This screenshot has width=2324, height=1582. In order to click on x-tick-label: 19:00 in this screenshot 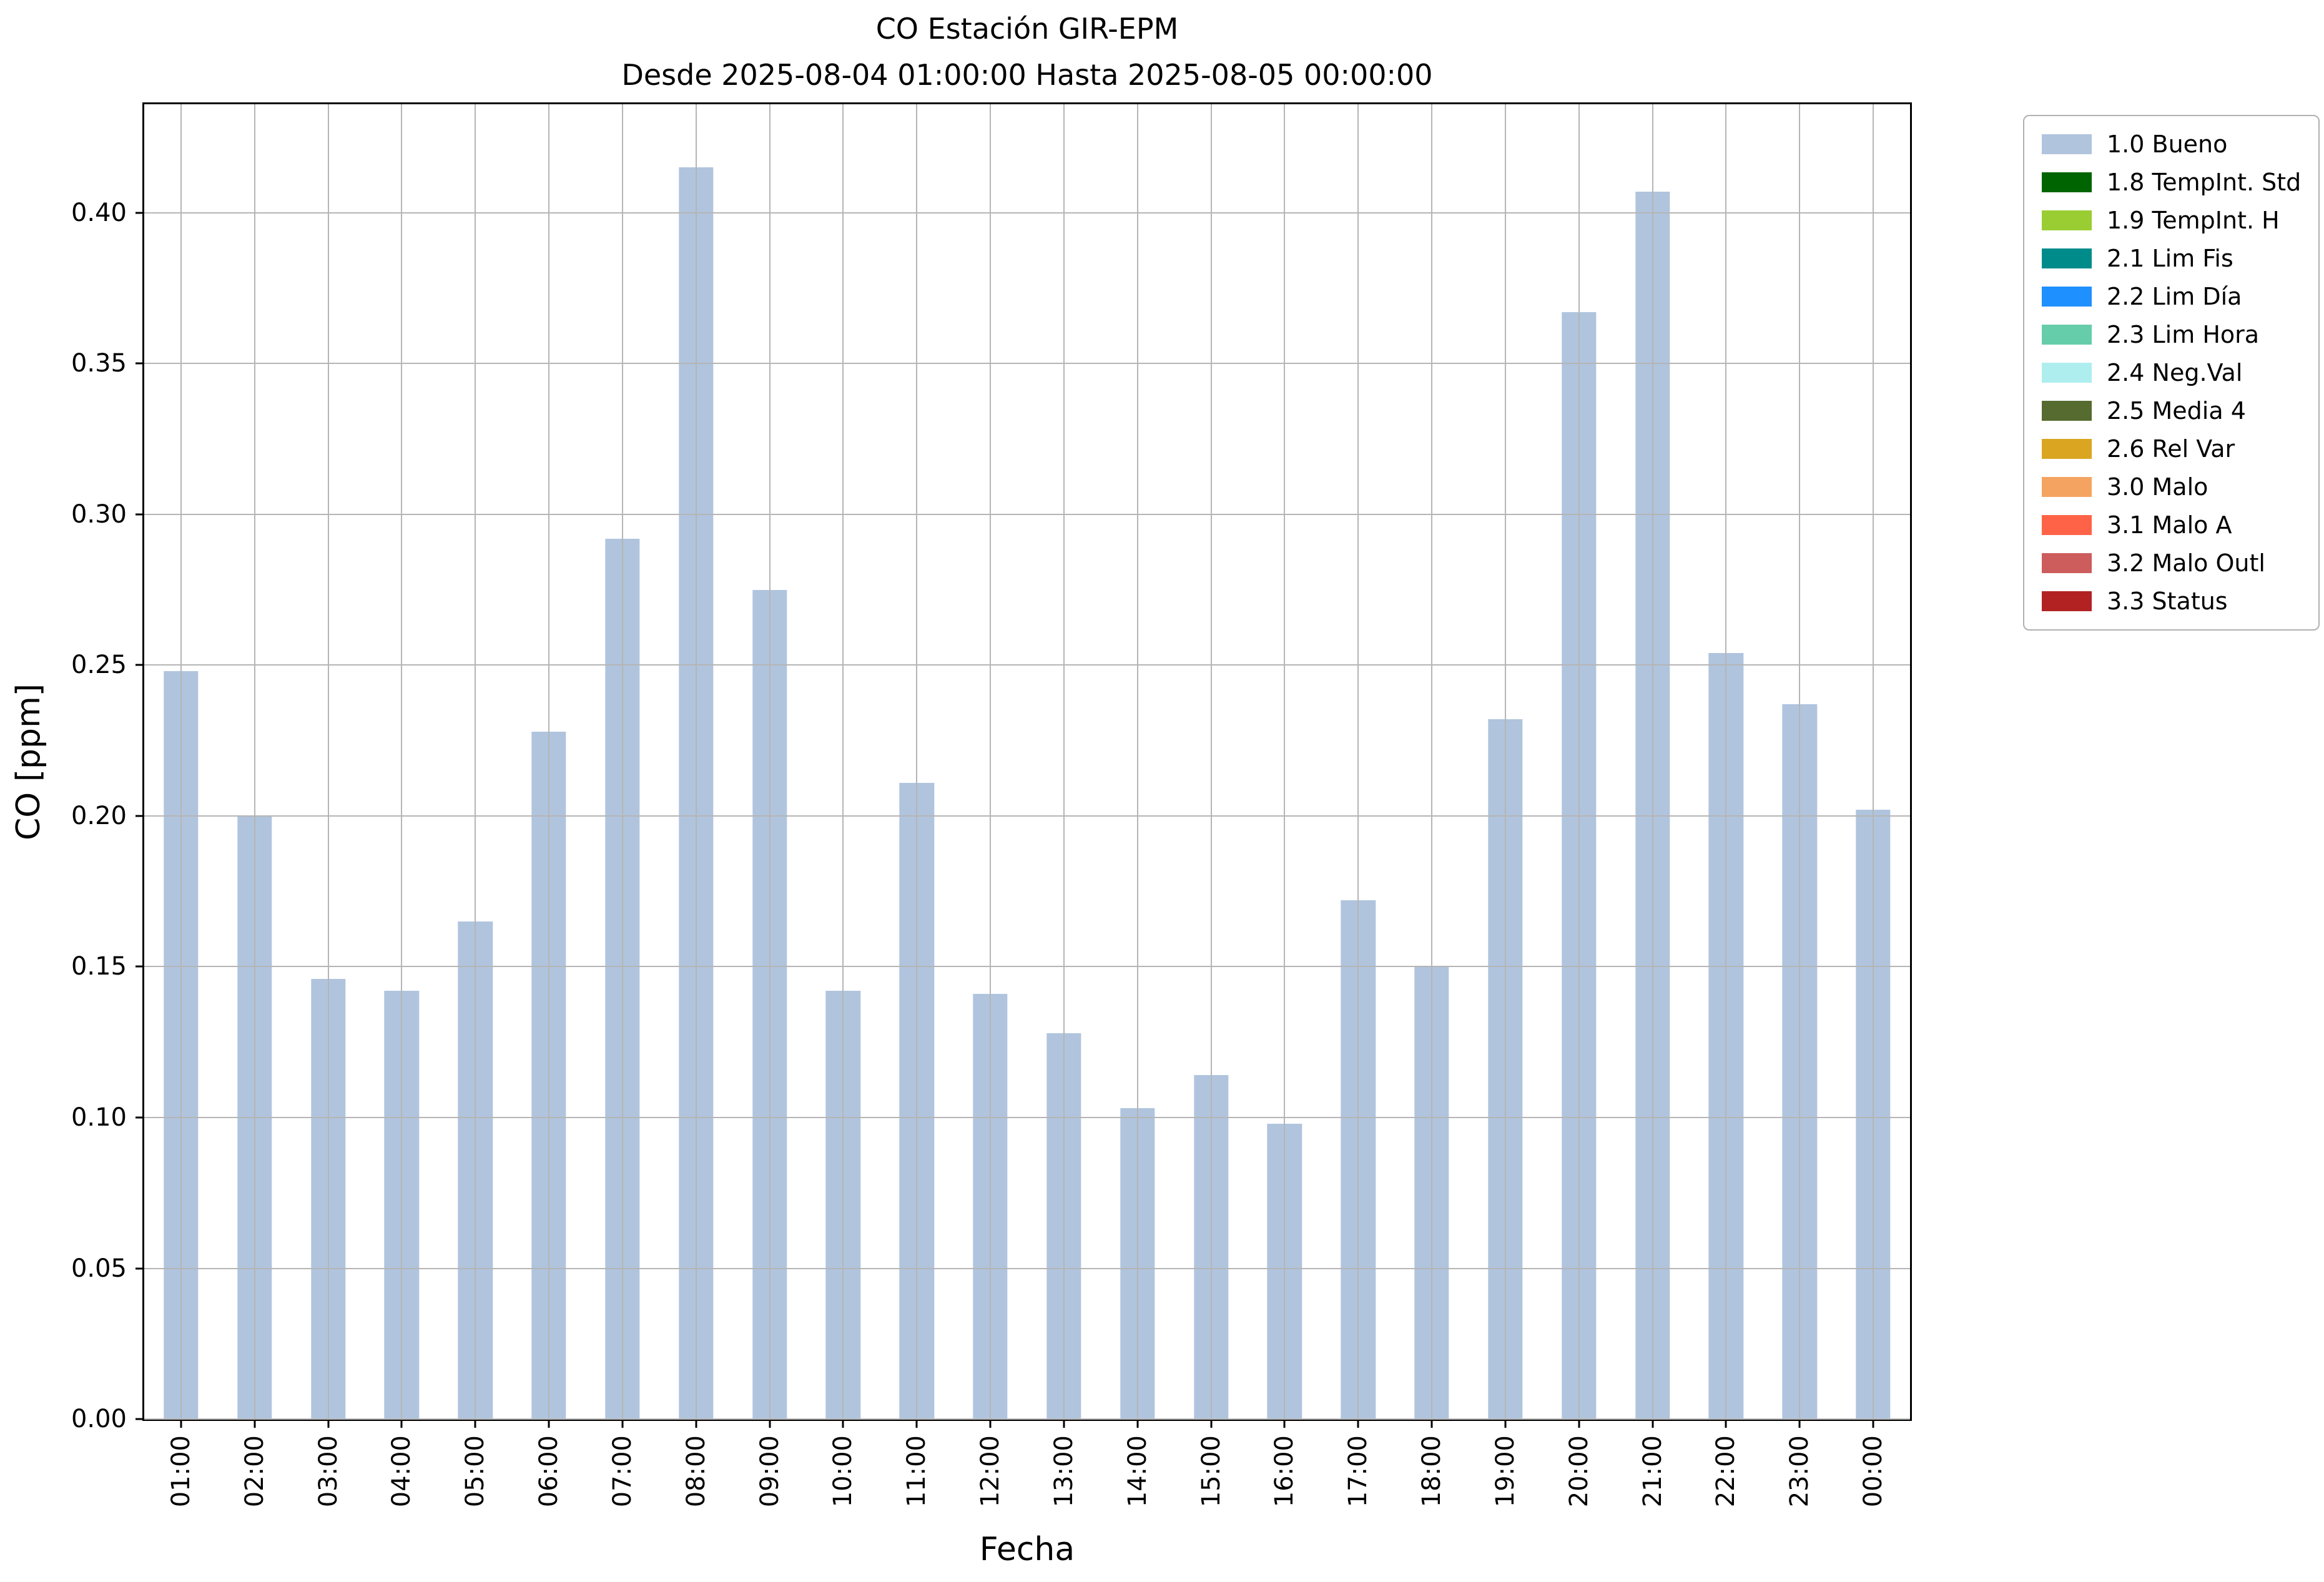, I will do `click(1505, 1471)`.